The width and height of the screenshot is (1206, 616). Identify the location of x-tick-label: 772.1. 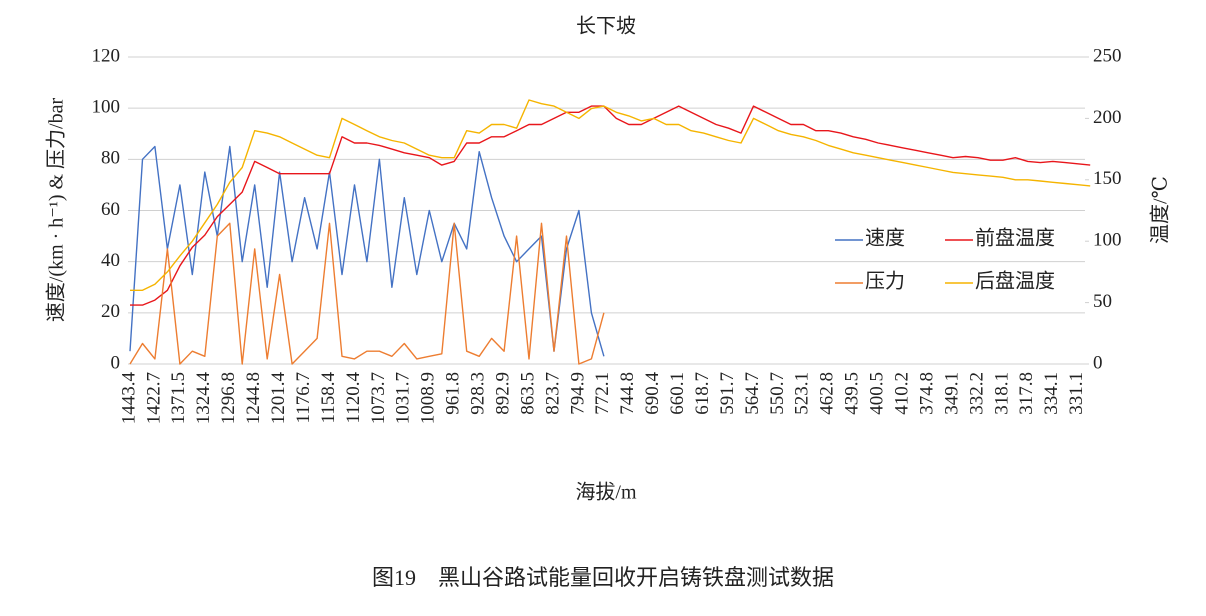
(602, 393).